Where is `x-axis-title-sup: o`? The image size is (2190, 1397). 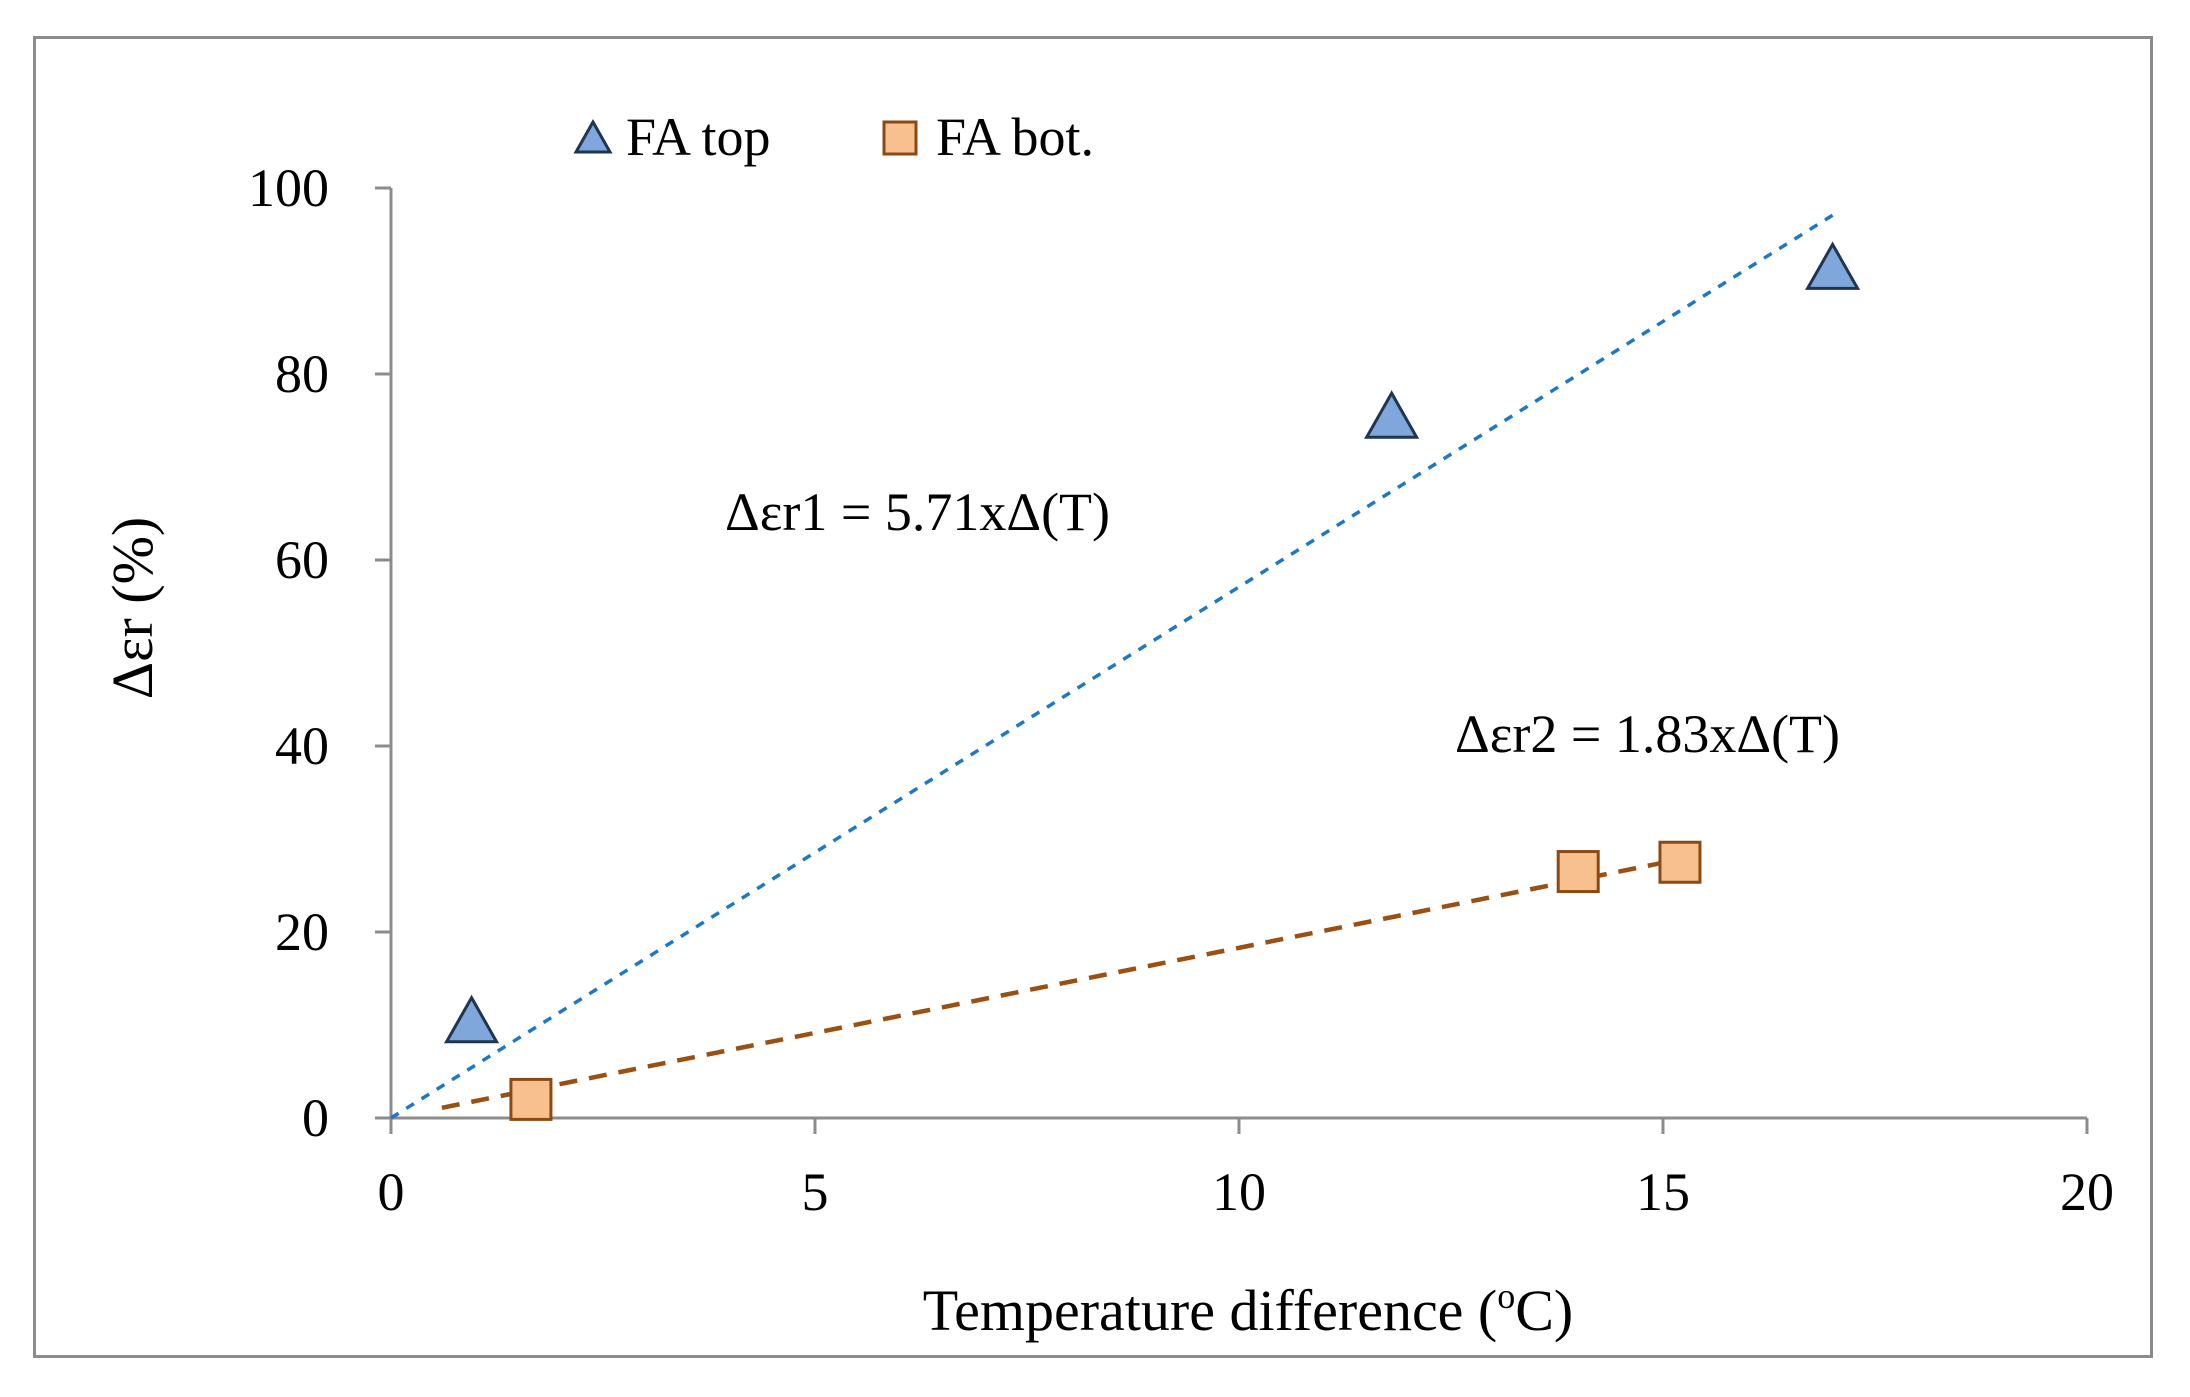 x-axis-title-sup: o is located at coordinates (1506, 1296).